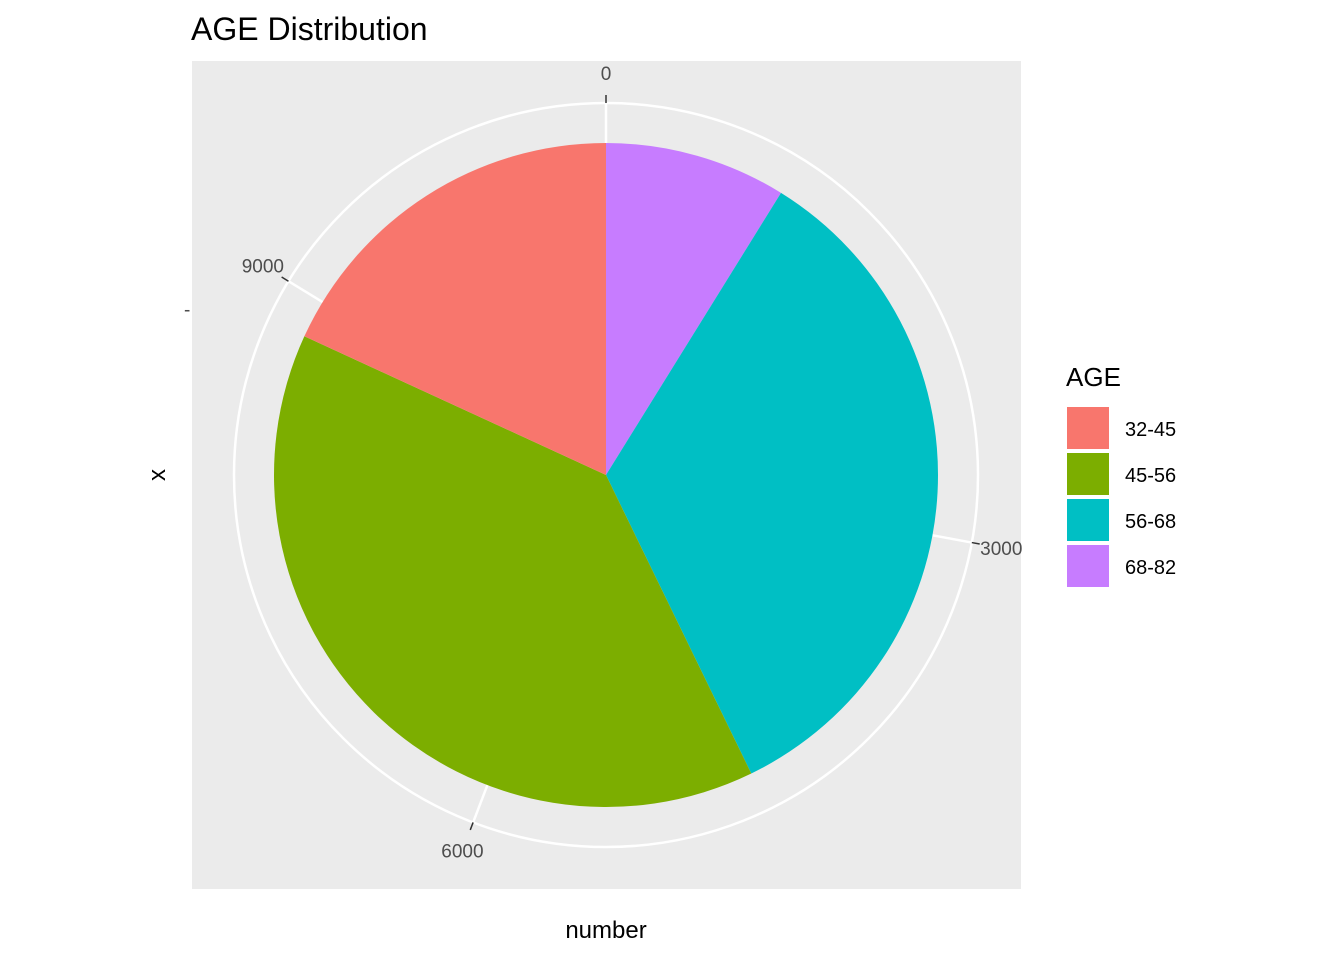 Image resolution: width=1344 pixels, height=960 pixels. What do you see at coordinates (1121, 474) in the screenshot?
I see `legend: AGE 32-45 45-56 56-68 68-82` at bounding box center [1121, 474].